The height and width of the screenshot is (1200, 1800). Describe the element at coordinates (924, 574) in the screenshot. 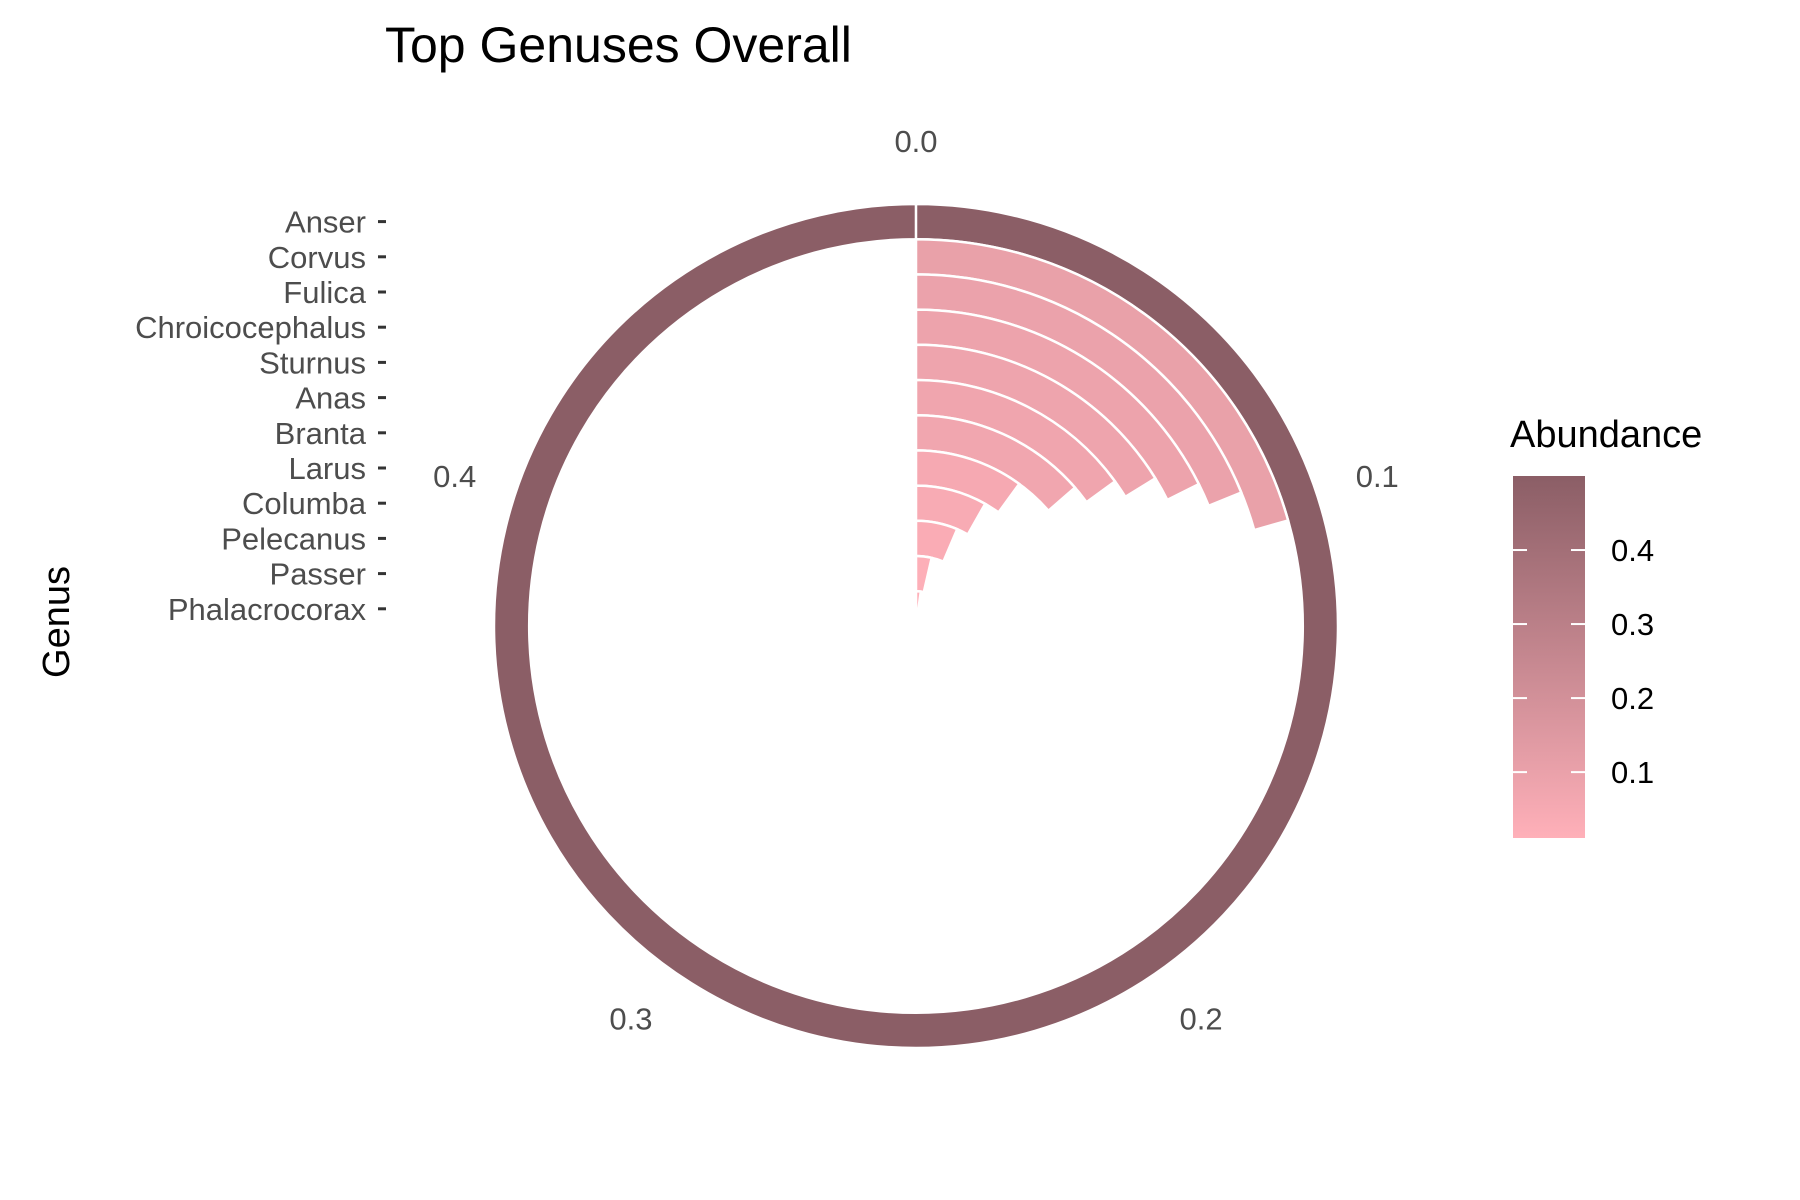

I see `bar-passer` at that location.